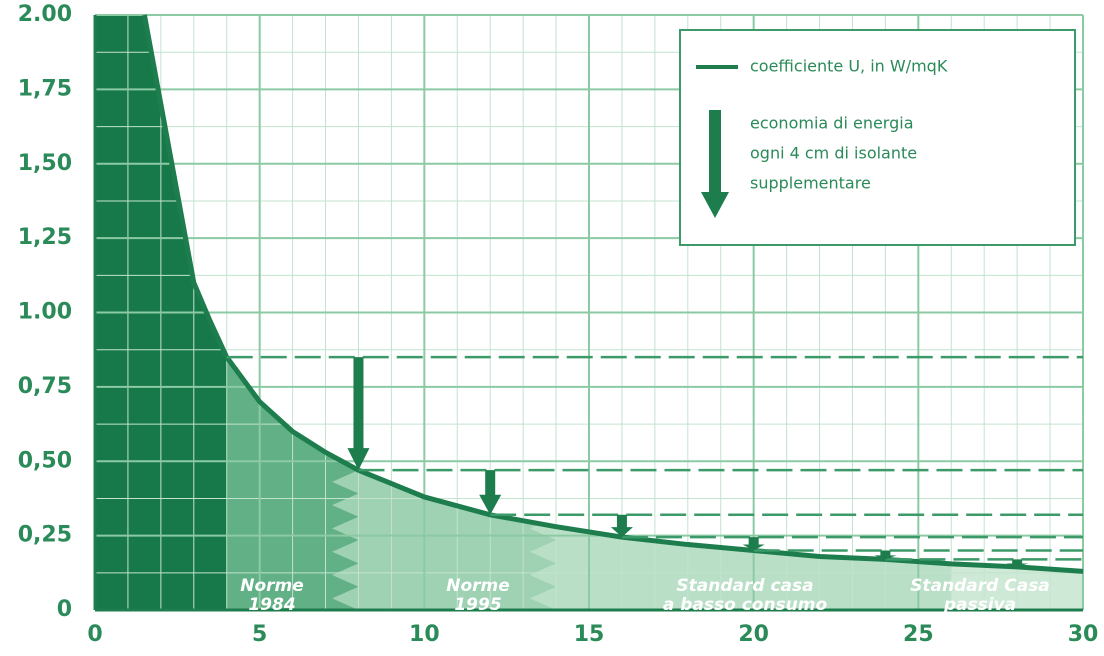 The image size is (1104, 656). What do you see at coordinates (833, 153) in the screenshot?
I see `legend-label: ogni 4 cm di isolante` at bounding box center [833, 153].